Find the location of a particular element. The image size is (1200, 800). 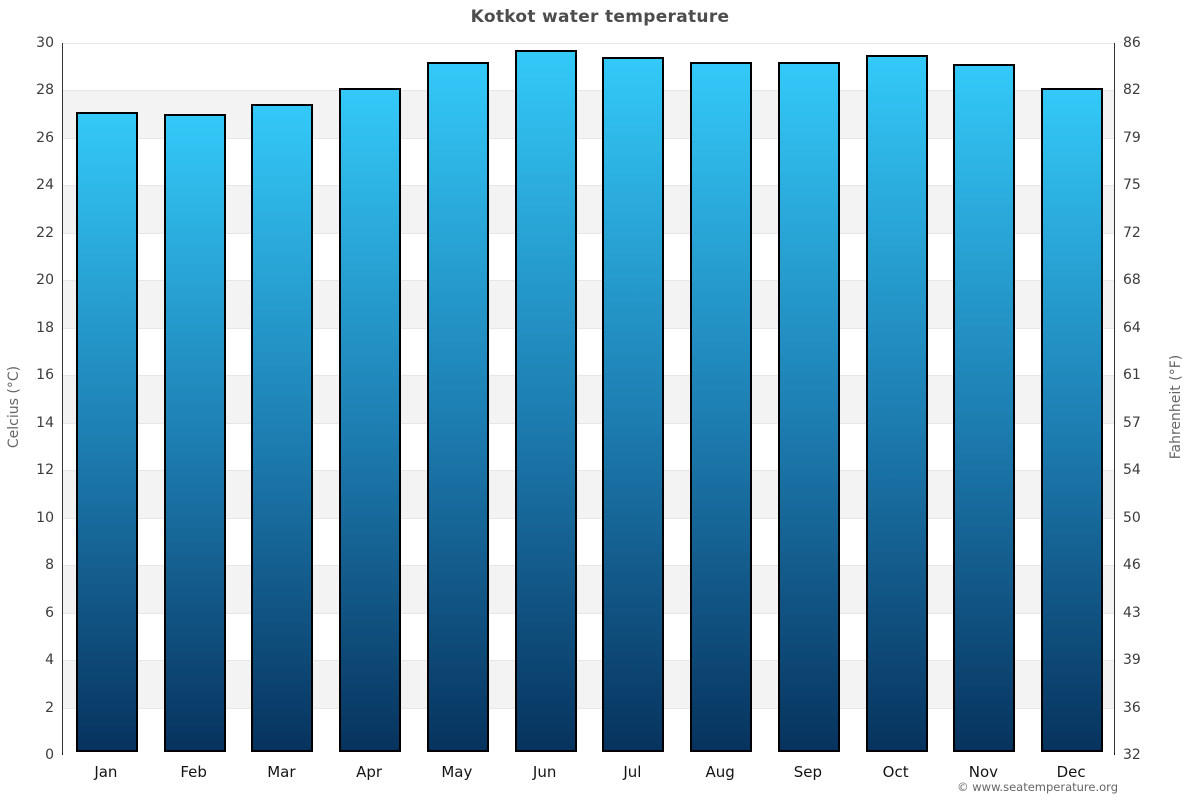

xtick-oct: Oct is located at coordinates (895, 772).